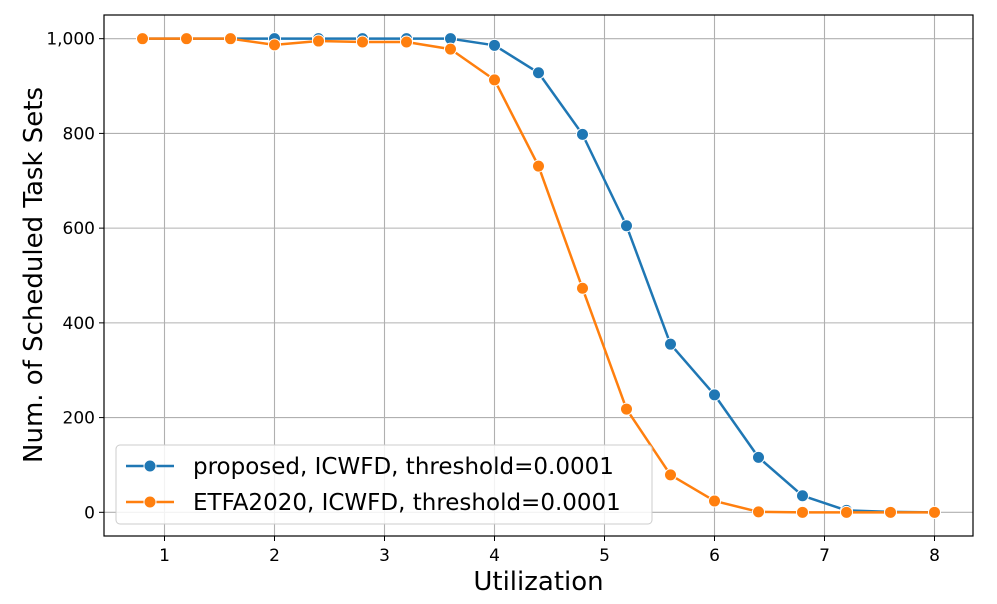  Describe the element at coordinates (403, 467) in the screenshot. I see `legend-label-proposed: proposed, ICWFD, threshold=0.0001` at that location.